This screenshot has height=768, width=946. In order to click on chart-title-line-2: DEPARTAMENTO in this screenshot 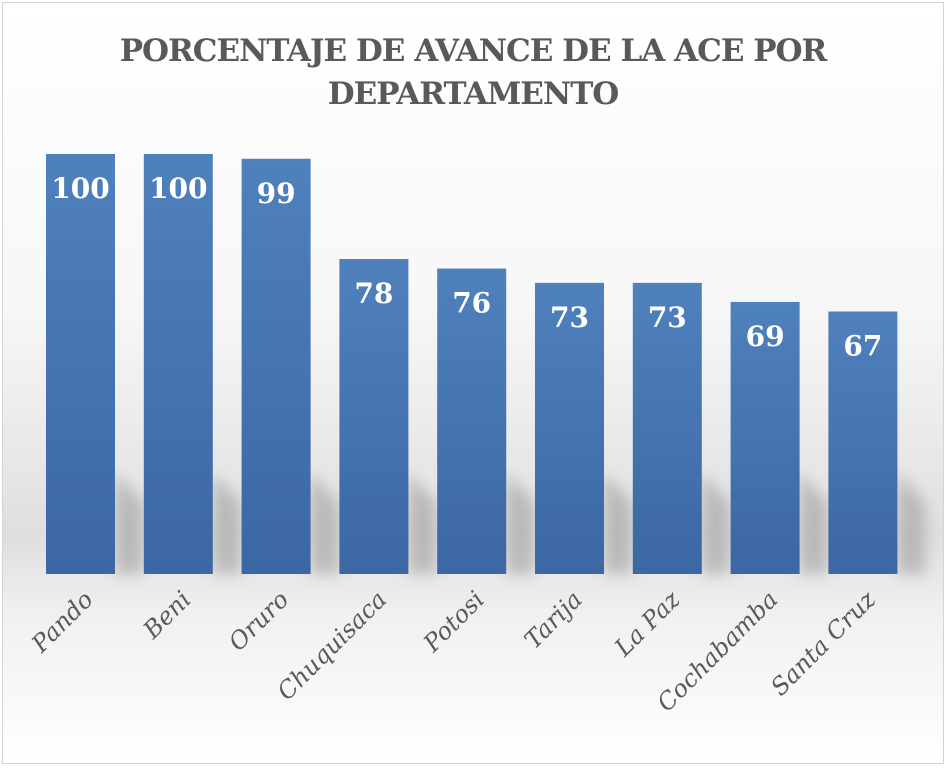, I will do `click(473, 94)`.